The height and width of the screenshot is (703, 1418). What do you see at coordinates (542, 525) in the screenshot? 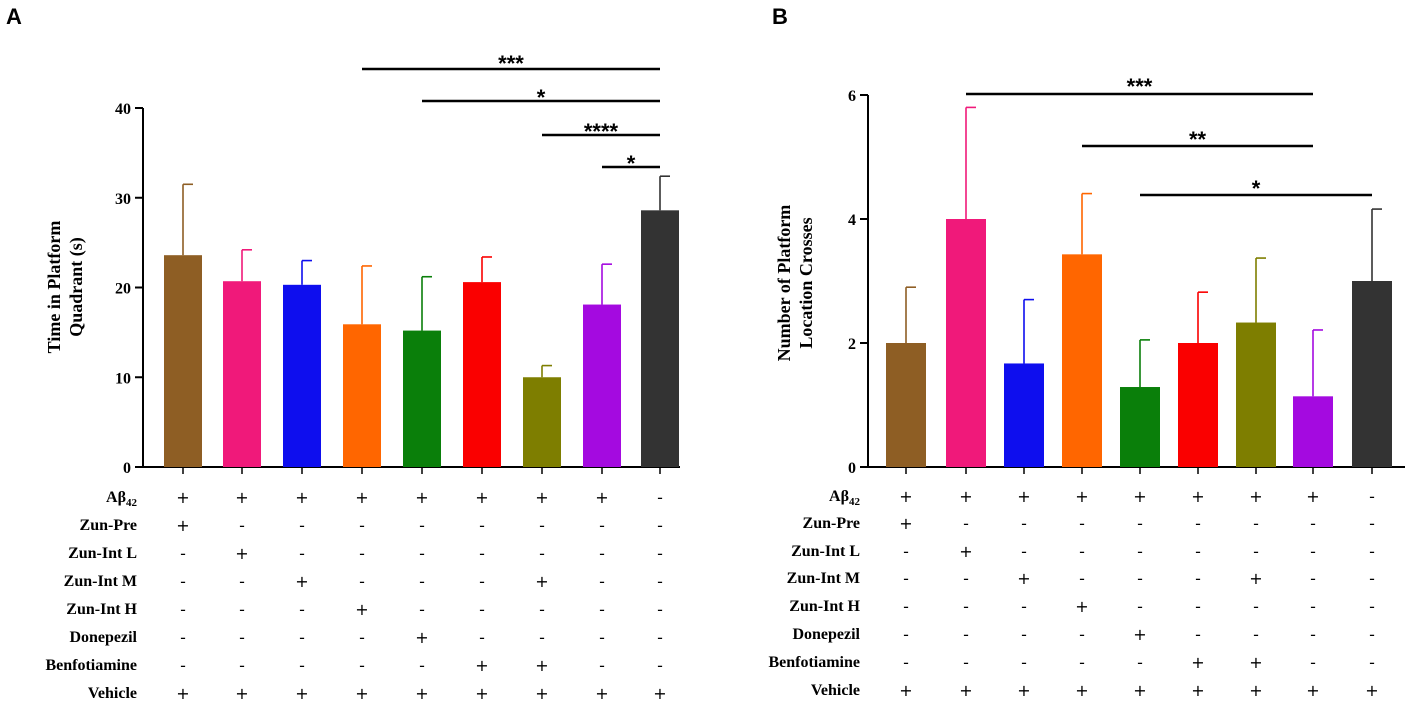
I see `panel-a-row-2-sign-7: -` at bounding box center [542, 525].